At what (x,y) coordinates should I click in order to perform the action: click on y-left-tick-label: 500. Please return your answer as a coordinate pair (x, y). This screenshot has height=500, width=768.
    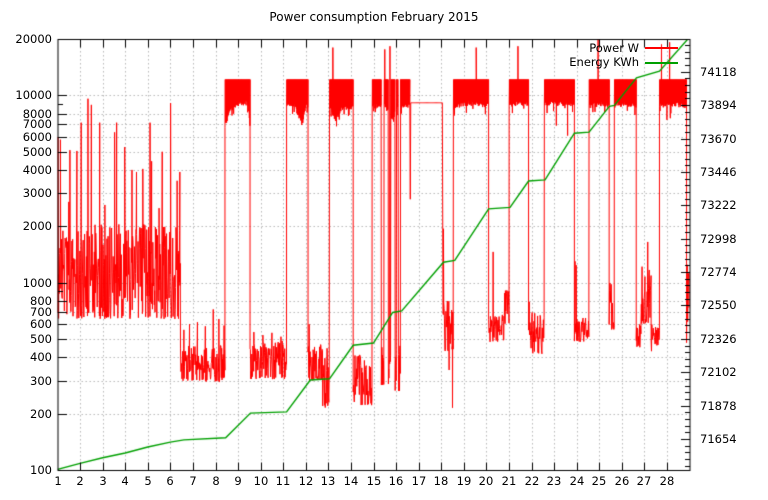
    Looking at the image, I should click on (41, 339).